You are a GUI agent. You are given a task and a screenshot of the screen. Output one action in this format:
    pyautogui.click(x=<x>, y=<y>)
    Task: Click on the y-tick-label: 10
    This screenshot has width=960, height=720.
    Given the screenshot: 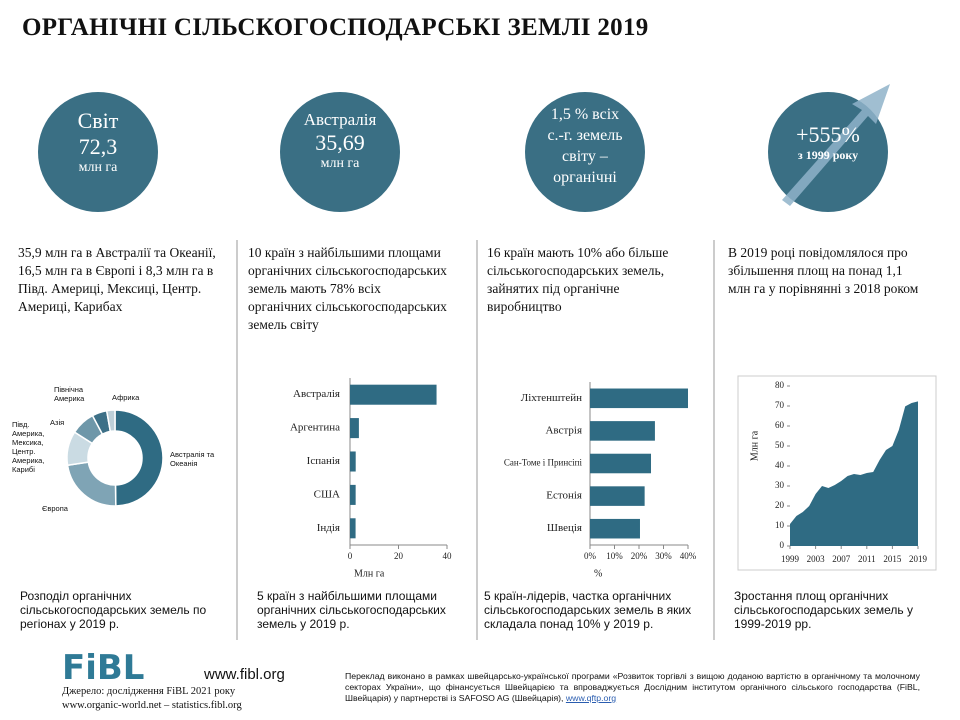 What is the action you would take?
    pyautogui.click(x=780, y=525)
    